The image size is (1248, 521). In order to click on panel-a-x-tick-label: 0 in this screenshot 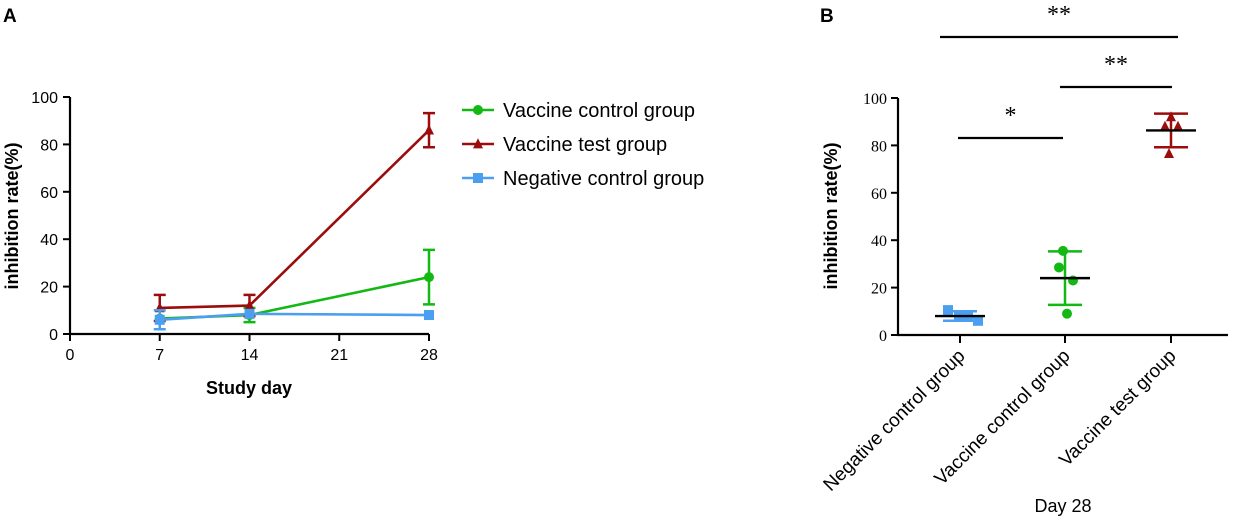, I will do `click(70, 355)`.